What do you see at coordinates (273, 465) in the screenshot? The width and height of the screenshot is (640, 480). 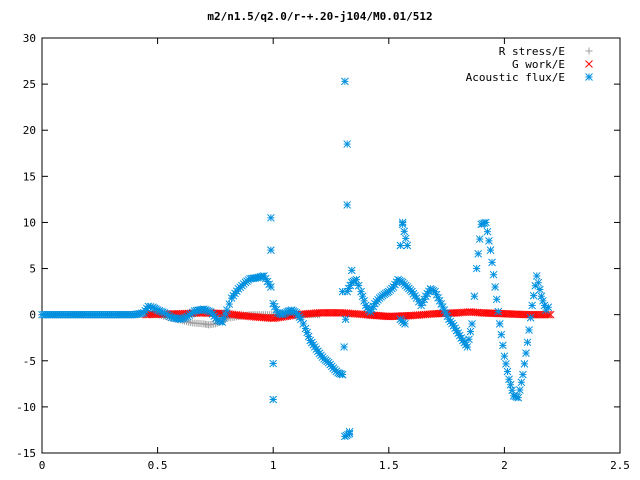 I see `x-tick-label: 1` at bounding box center [273, 465].